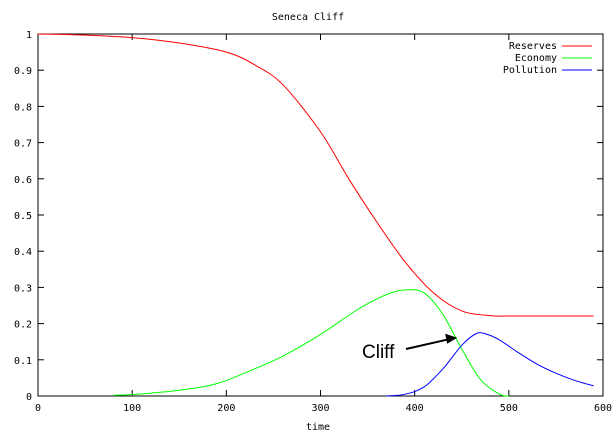 The height and width of the screenshot is (438, 615). I want to click on y-tick-label: 0.2, so click(23, 325).